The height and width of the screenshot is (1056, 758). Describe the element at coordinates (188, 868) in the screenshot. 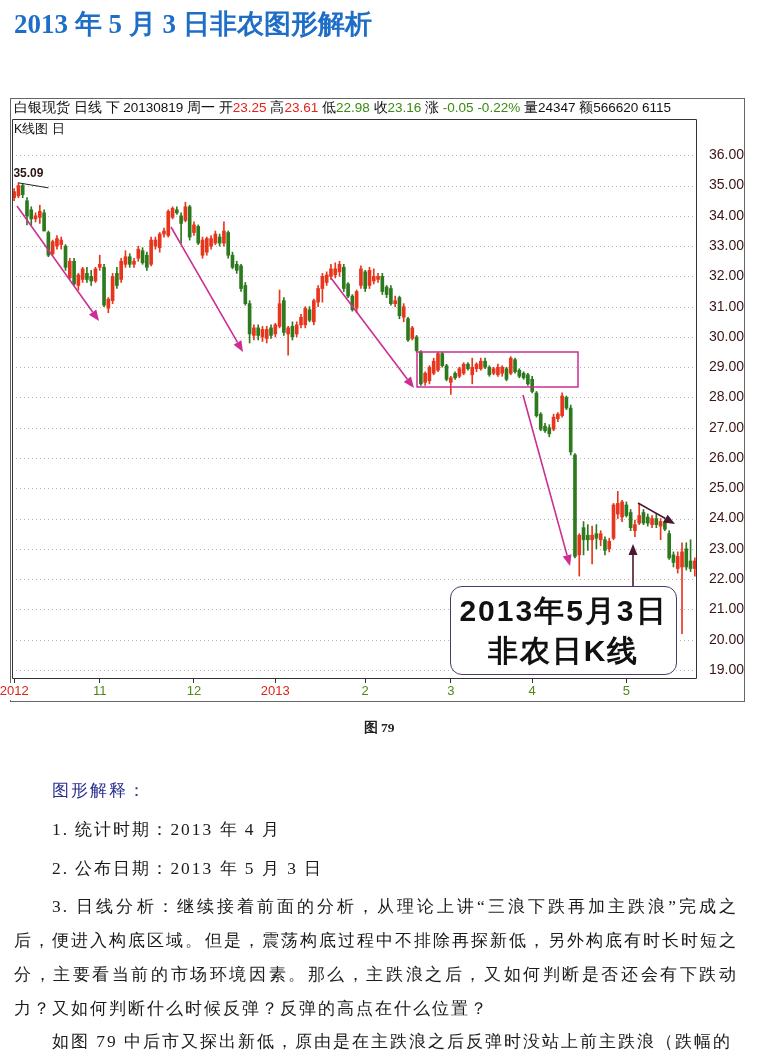

I see `text: 2. 公布日期：2013 年 5 月 3 日` at that location.